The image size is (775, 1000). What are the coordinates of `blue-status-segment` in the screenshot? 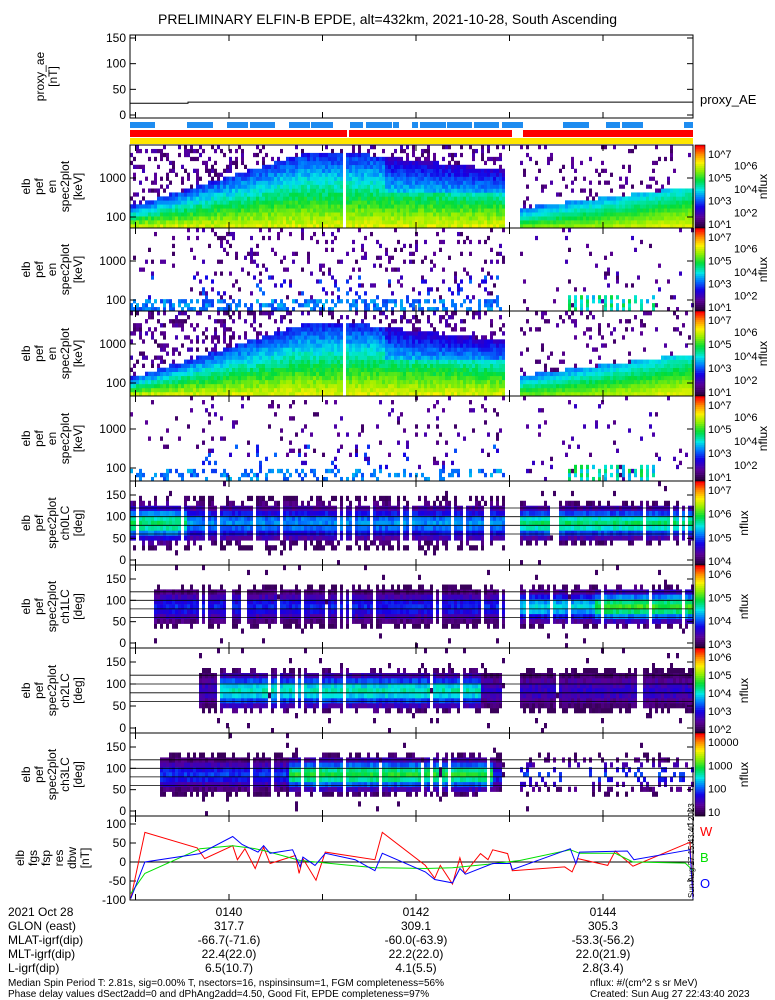 It's located at (262, 125).